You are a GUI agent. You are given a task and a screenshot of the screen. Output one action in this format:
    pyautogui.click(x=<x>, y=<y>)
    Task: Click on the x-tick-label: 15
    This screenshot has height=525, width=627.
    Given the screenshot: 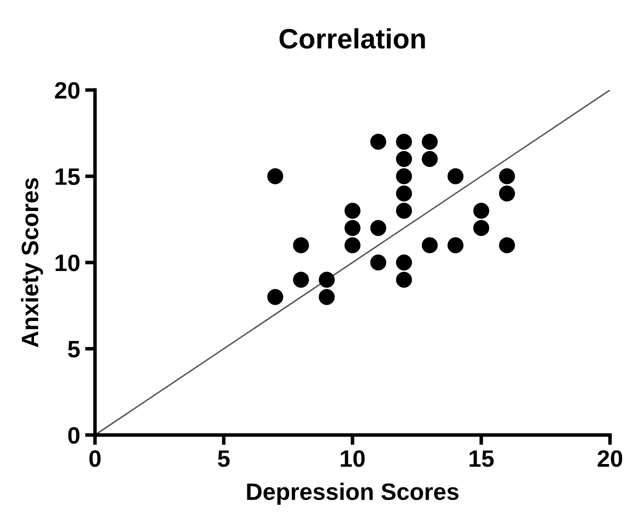 What is the action you would take?
    pyautogui.click(x=482, y=458)
    